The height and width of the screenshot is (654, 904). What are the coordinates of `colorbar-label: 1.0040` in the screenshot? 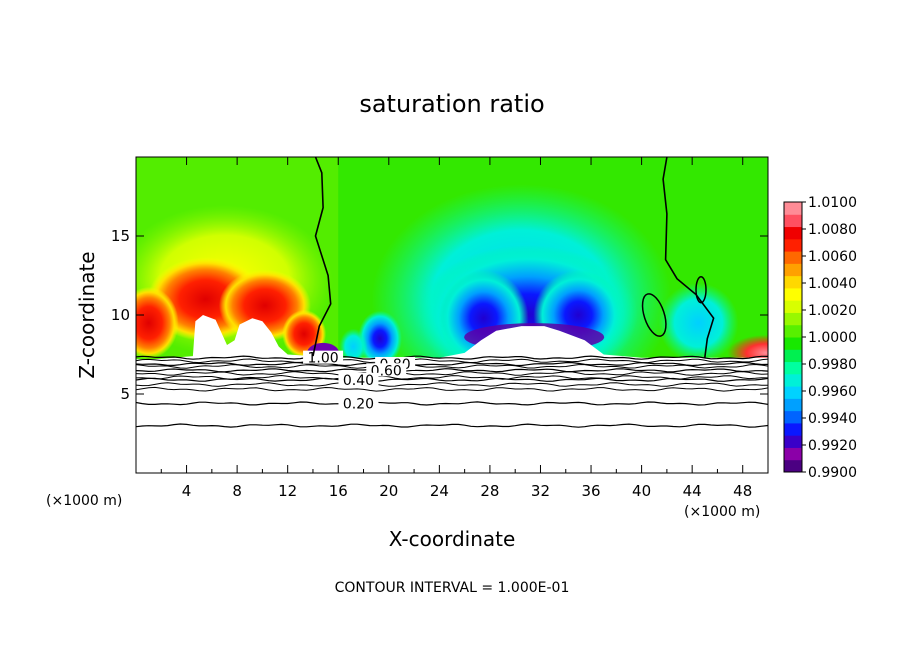 It's located at (832, 284).